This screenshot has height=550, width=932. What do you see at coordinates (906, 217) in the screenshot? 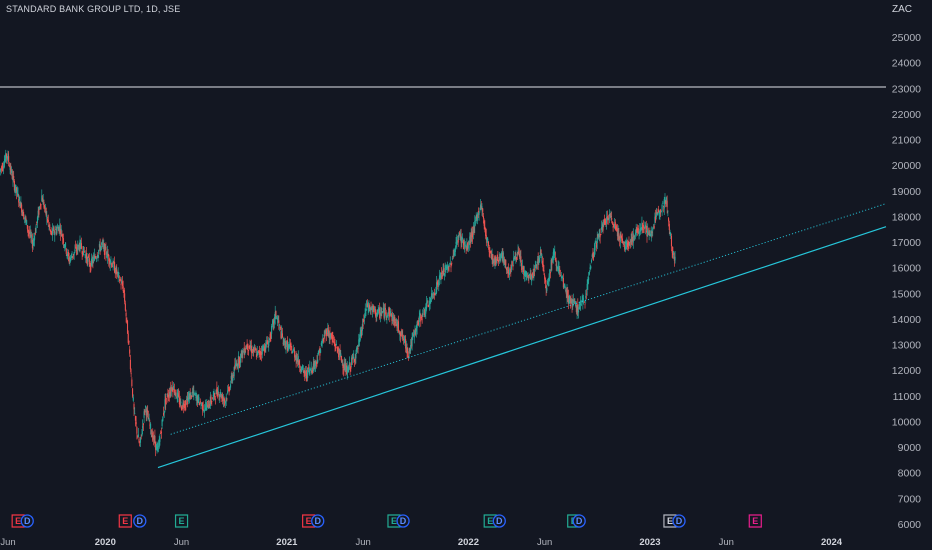
I see `price-tick-label: 18000` at bounding box center [906, 217].